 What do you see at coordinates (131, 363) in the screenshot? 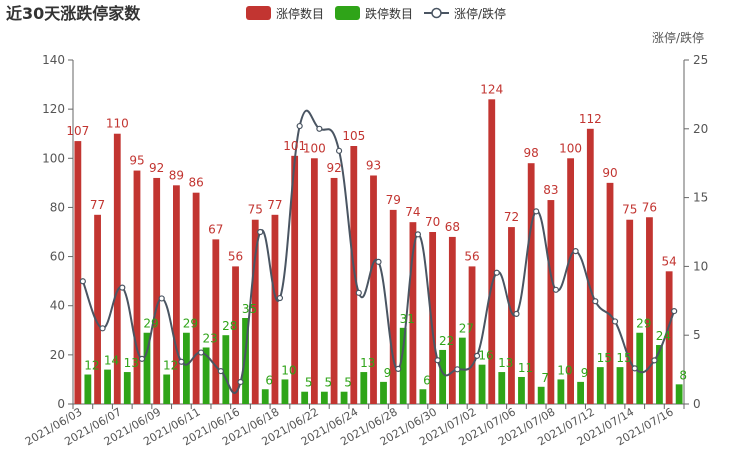
I see `bar-down-label: 13` at bounding box center [131, 363].